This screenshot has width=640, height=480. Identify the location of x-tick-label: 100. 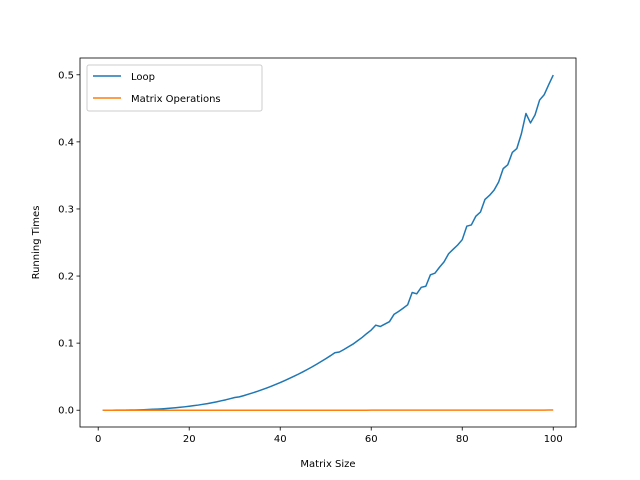
(553, 439).